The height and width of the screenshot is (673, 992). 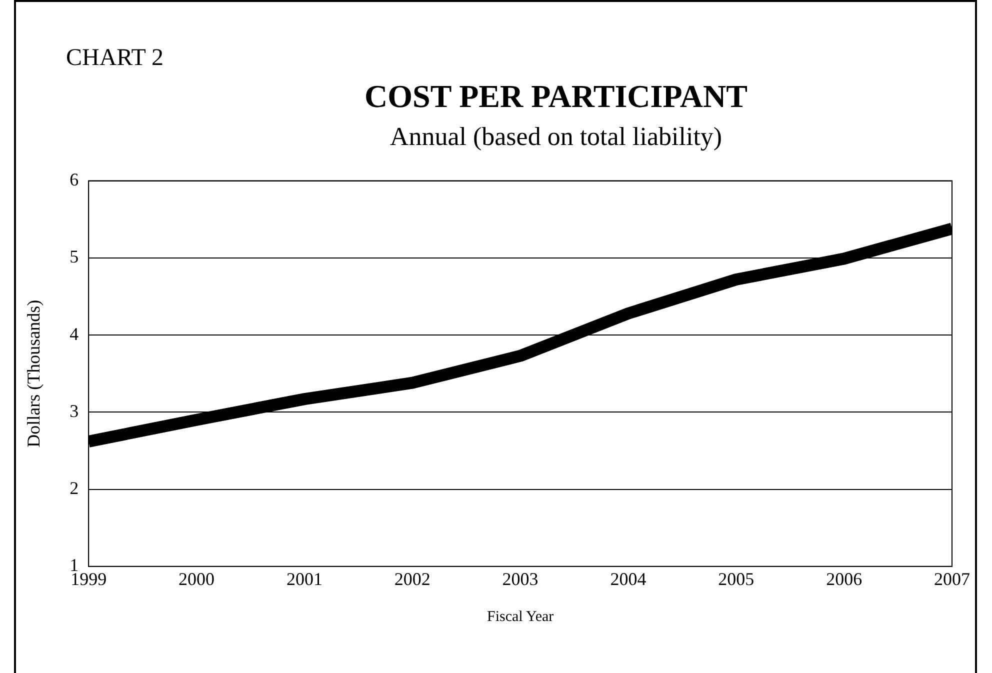 I want to click on x-tick-label: 2001, so click(x=304, y=578).